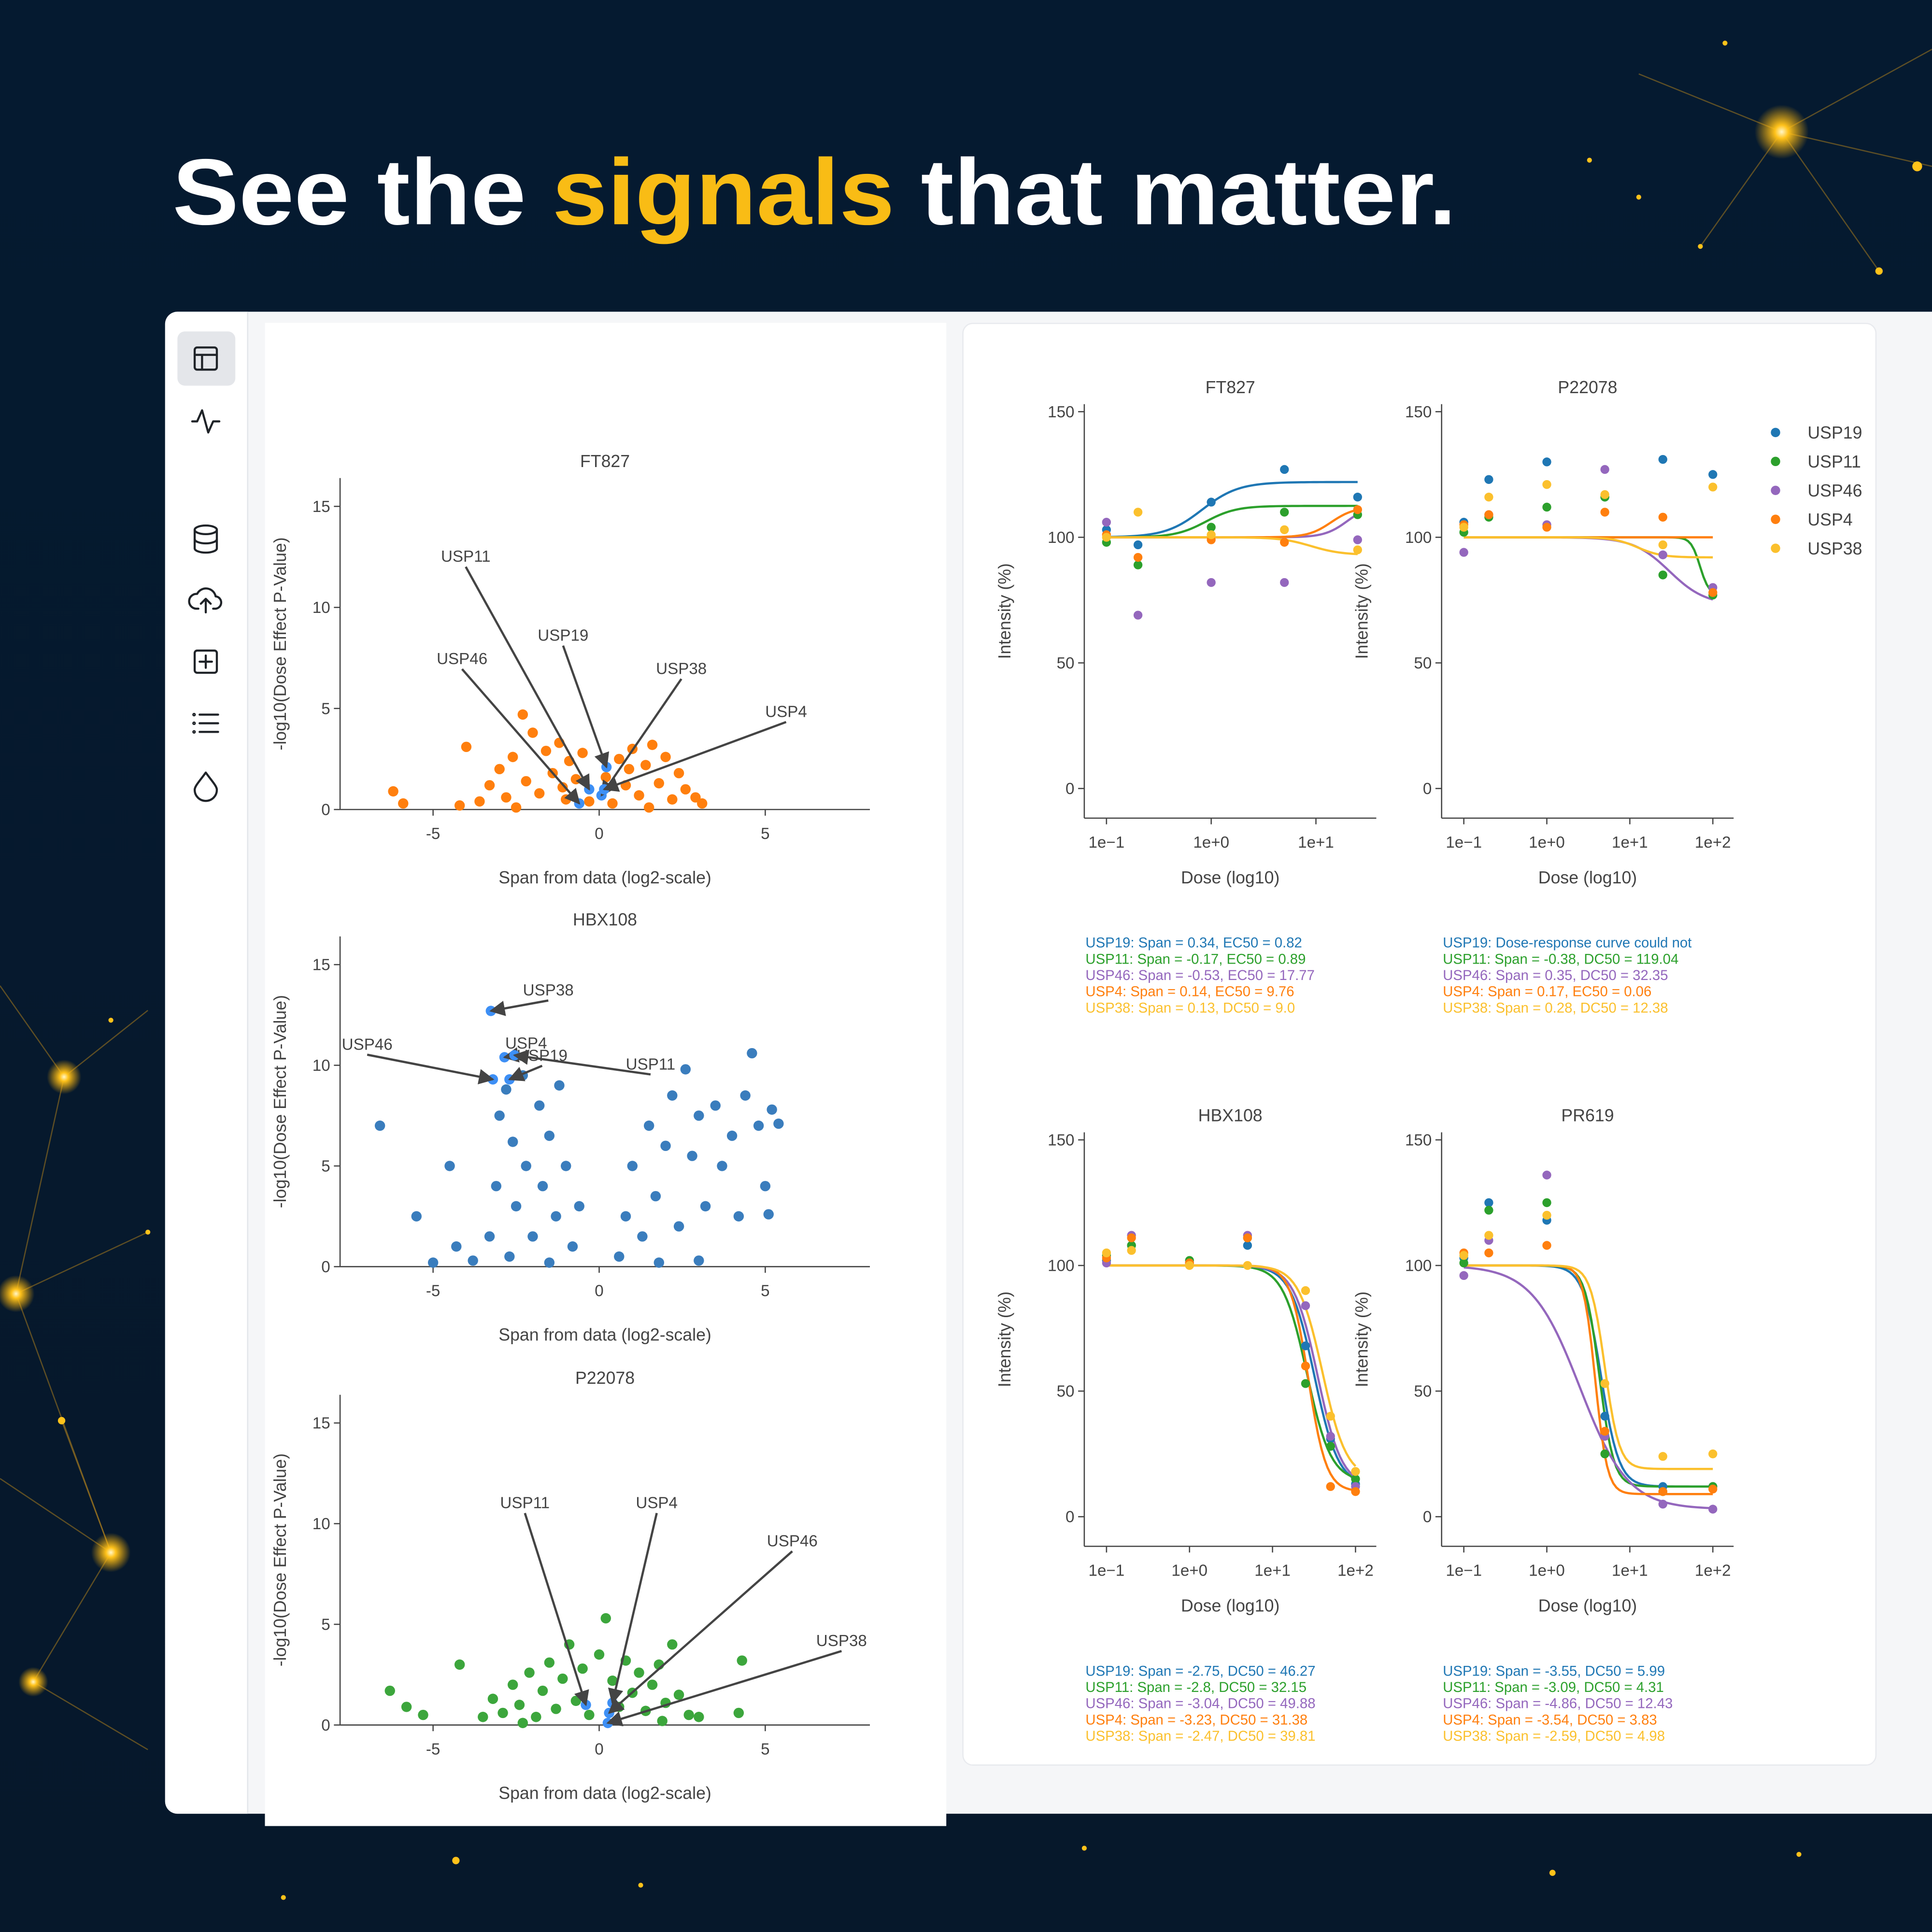  I want to click on nav-layout, so click(205, 358).